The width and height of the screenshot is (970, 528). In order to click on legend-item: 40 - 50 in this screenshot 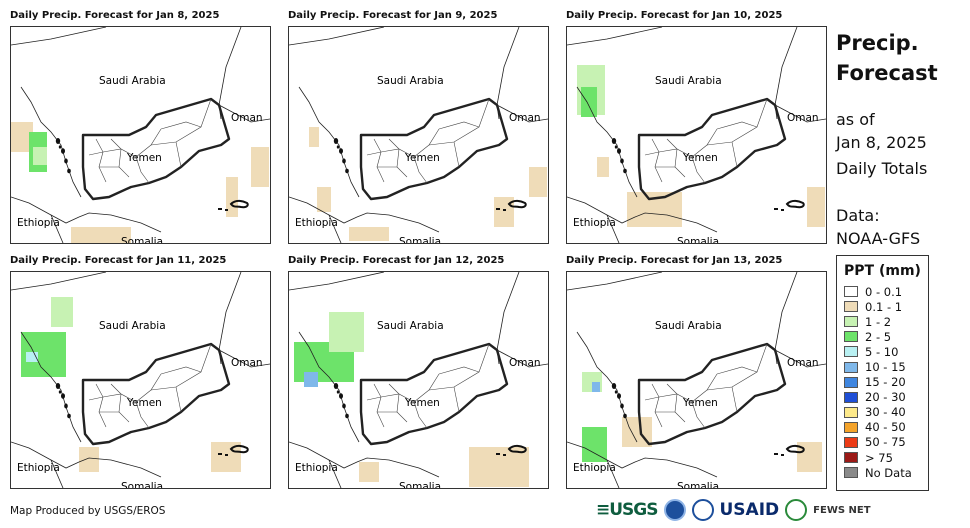, I will do `click(886, 427)`.